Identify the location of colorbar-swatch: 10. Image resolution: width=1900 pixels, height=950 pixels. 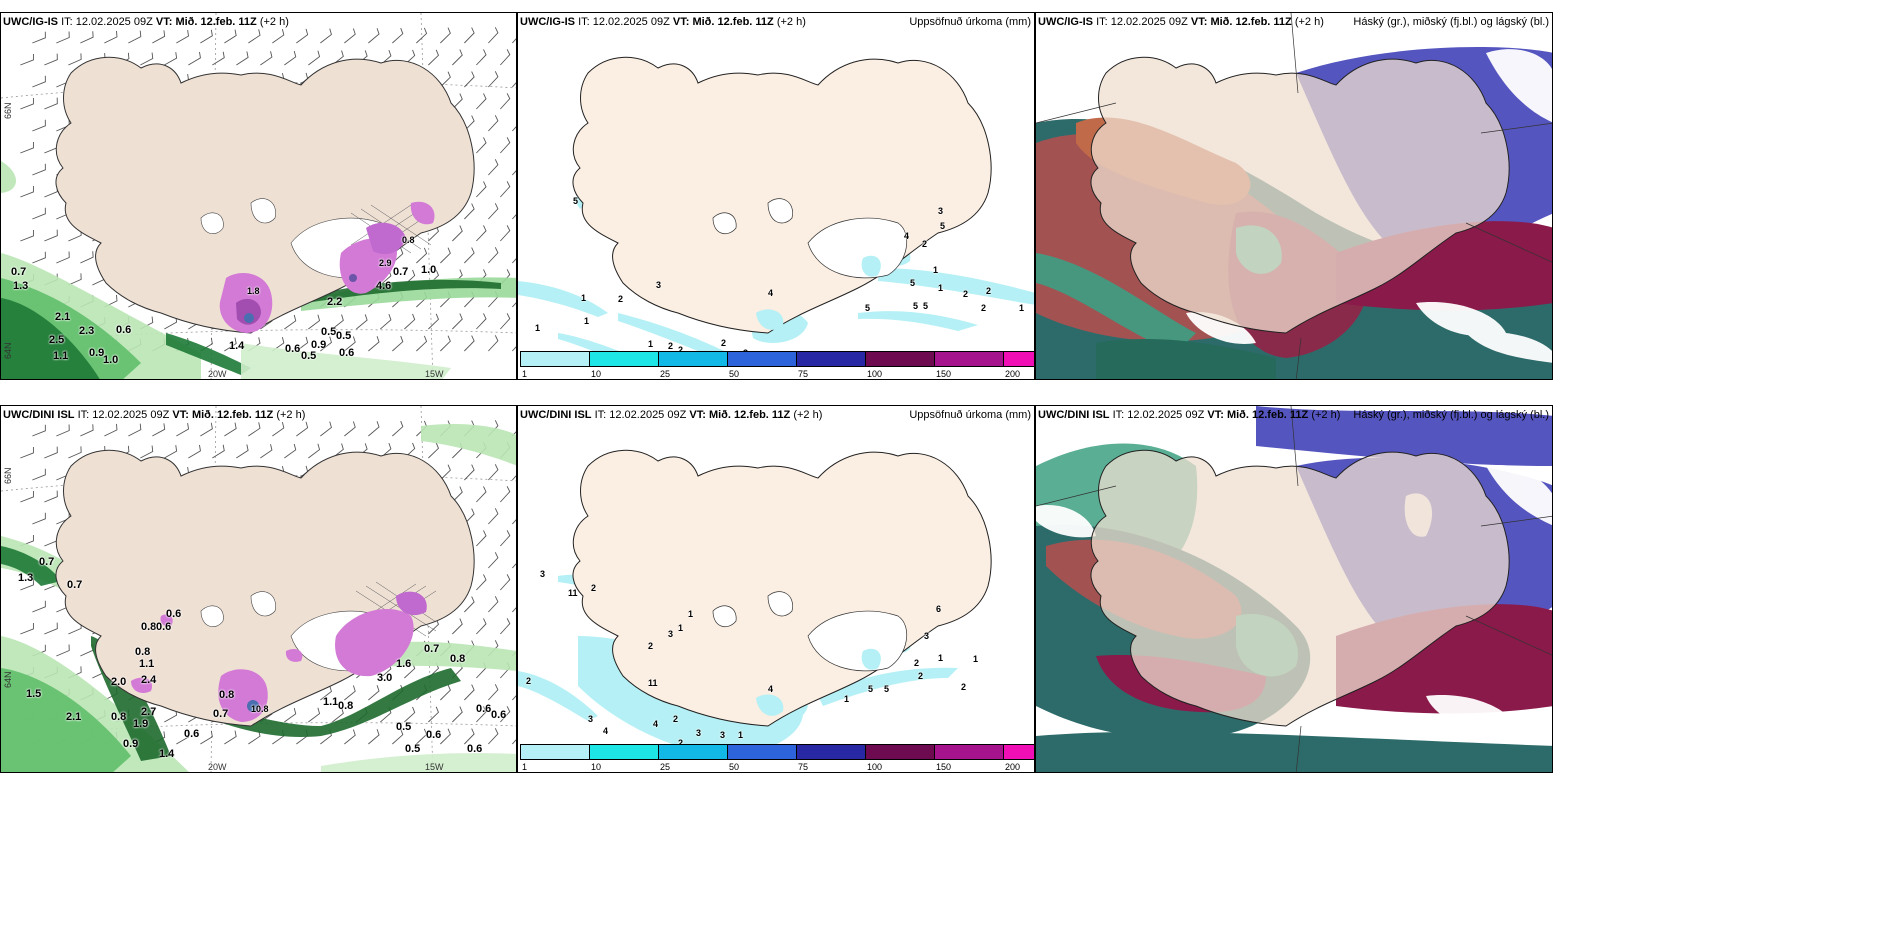
(624, 758).